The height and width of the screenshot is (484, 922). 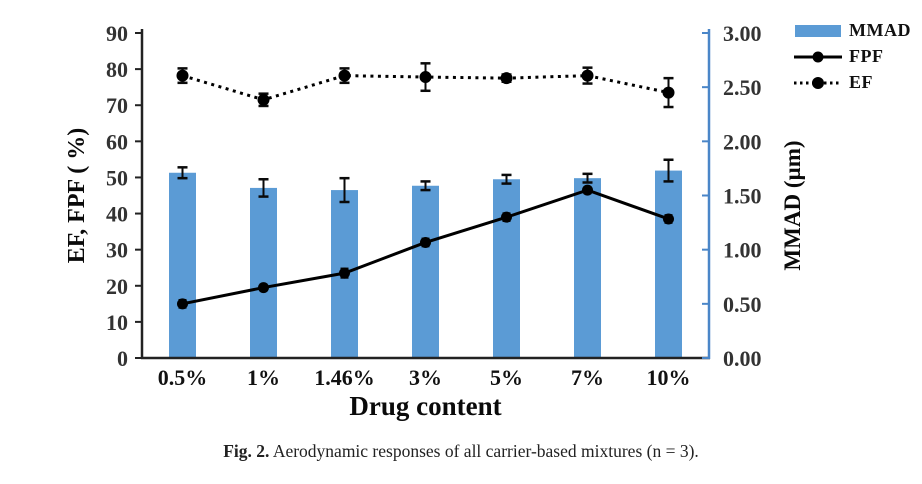 What do you see at coordinates (818, 57) in the screenshot?
I see `fpf-line-swatch-icon` at bounding box center [818, 57].